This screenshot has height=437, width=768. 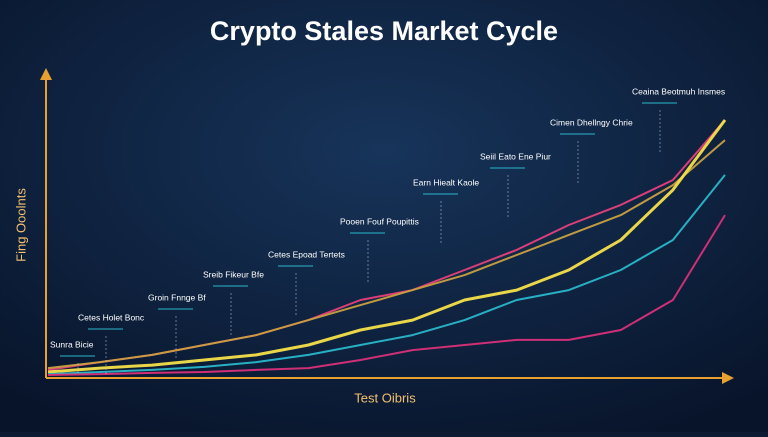 What do you see at coordinates (385, 397) in the screenshot?
I see `x-axis-label: Test Oibris` at bounding box center [385, 397].